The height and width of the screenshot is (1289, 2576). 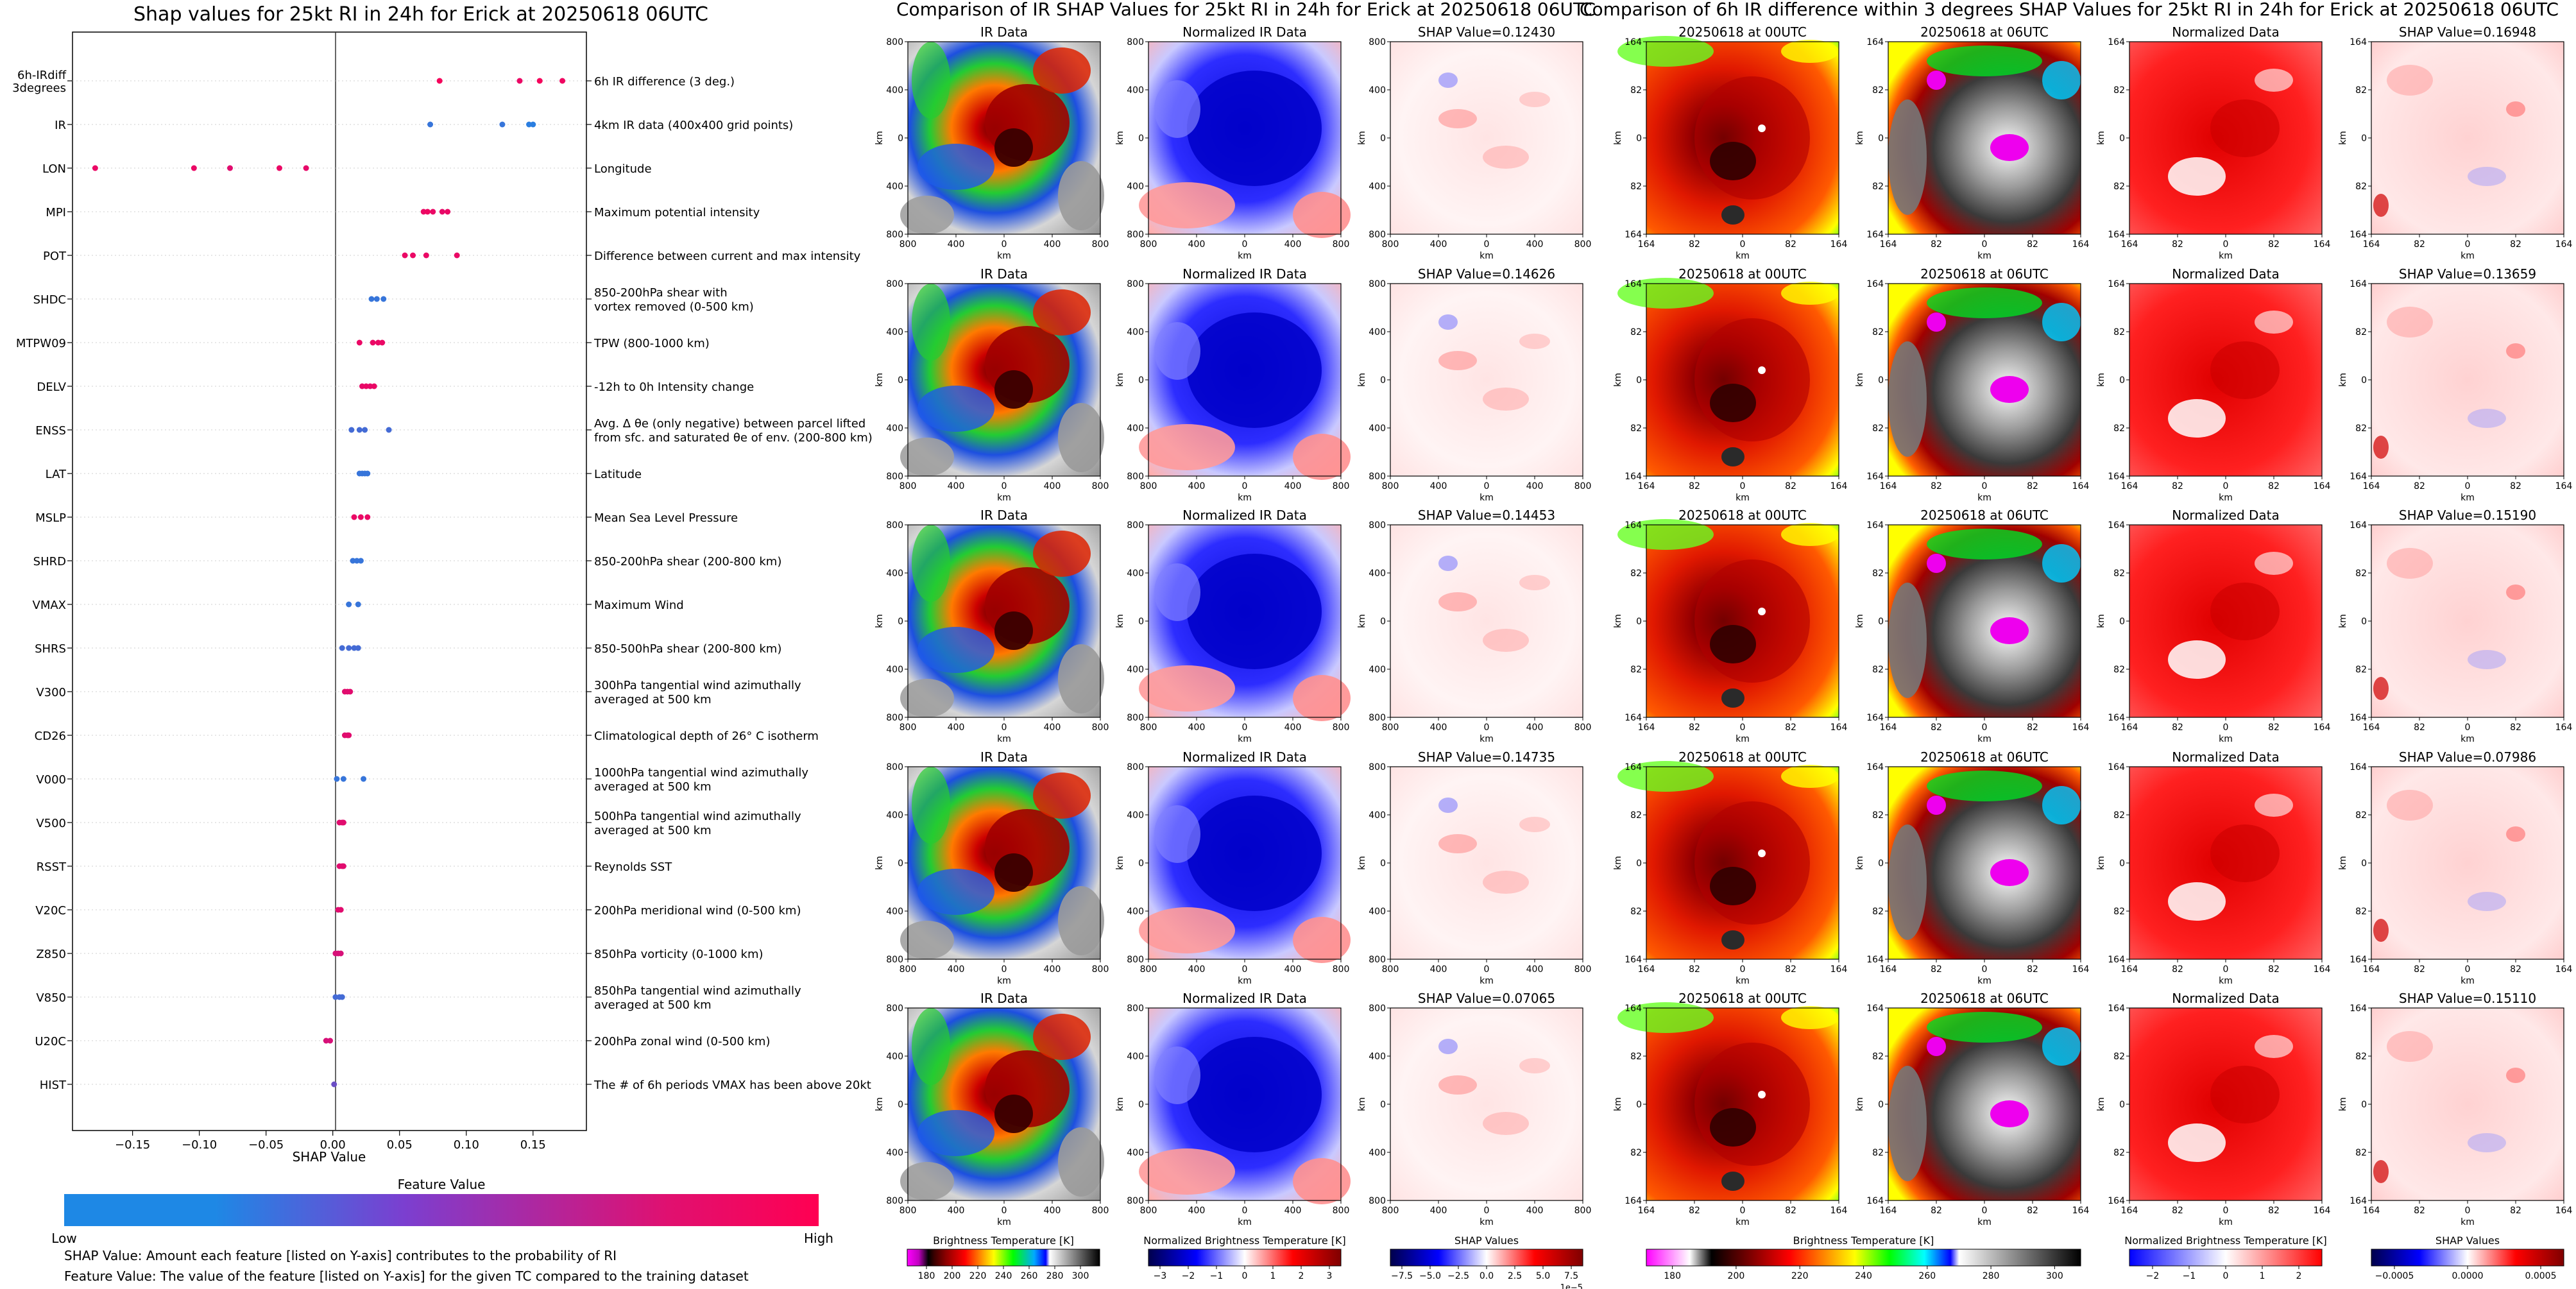 What do you see at coordinates (2468, 1276) in the screenshot?
I see `colorbar-tick-label: 0.0000` at bounding box center [2468, 1276].